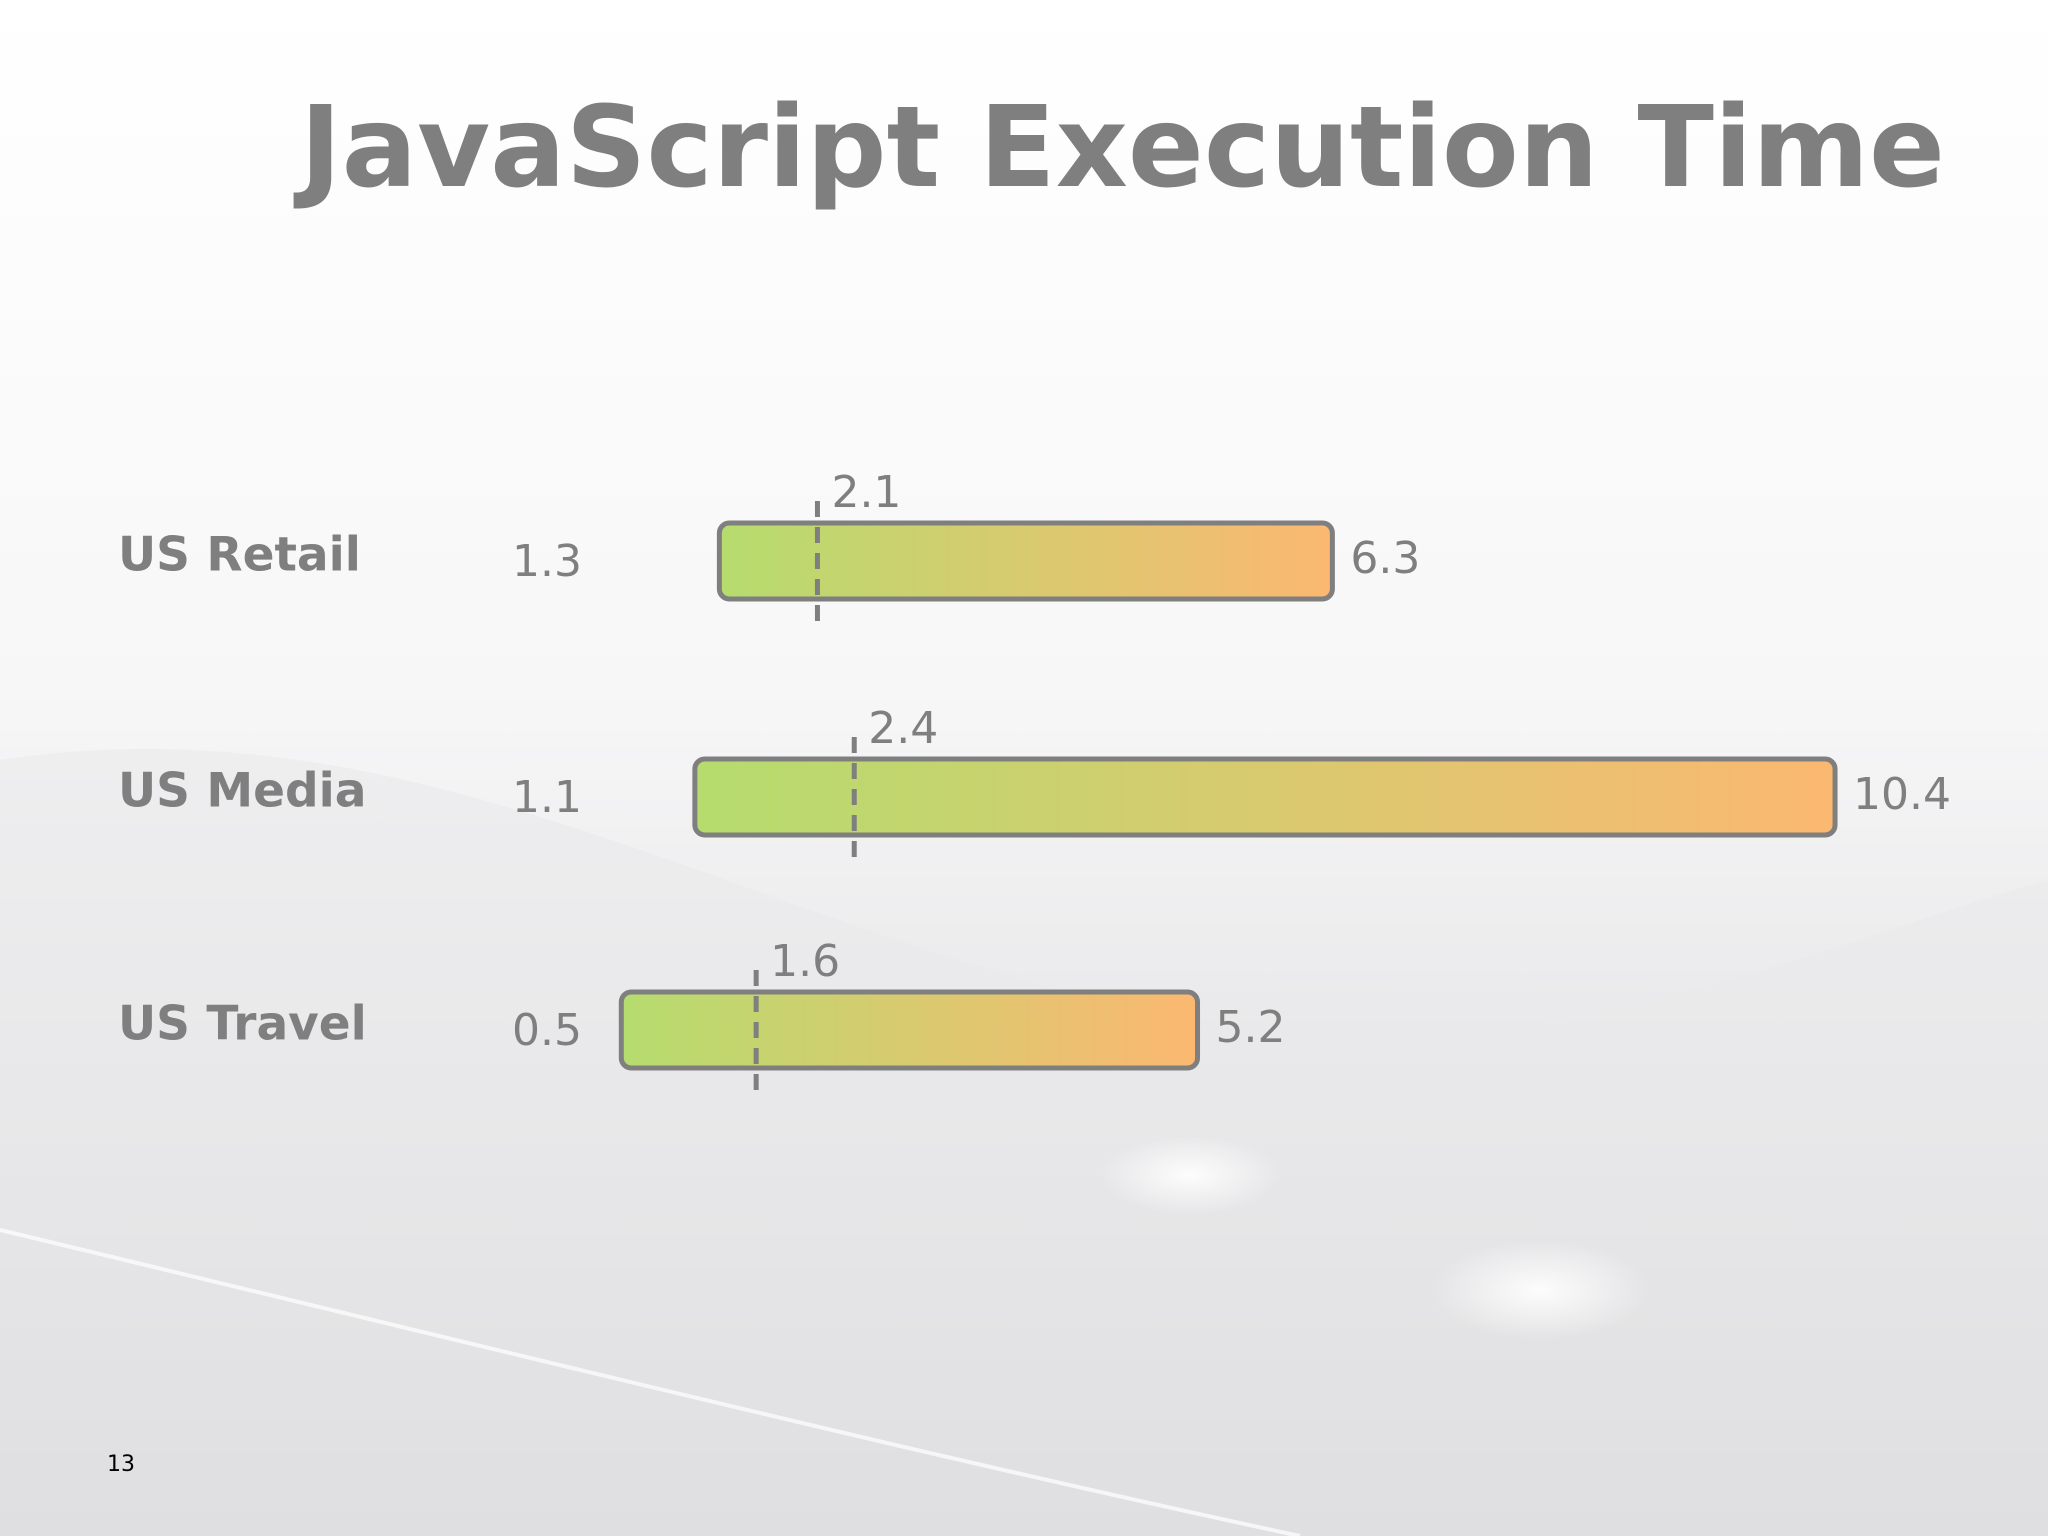 This screenshot has height=1536, width=2048. What do you see at coordinates (242, 791) in the screenshot?
I see `category-label: US Media` at bounding box center [242, 791].